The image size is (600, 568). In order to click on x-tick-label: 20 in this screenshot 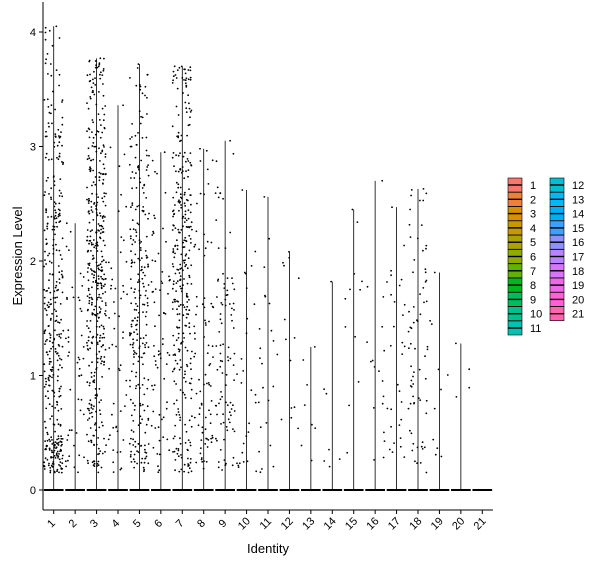, I will do `click(458, 523)`.